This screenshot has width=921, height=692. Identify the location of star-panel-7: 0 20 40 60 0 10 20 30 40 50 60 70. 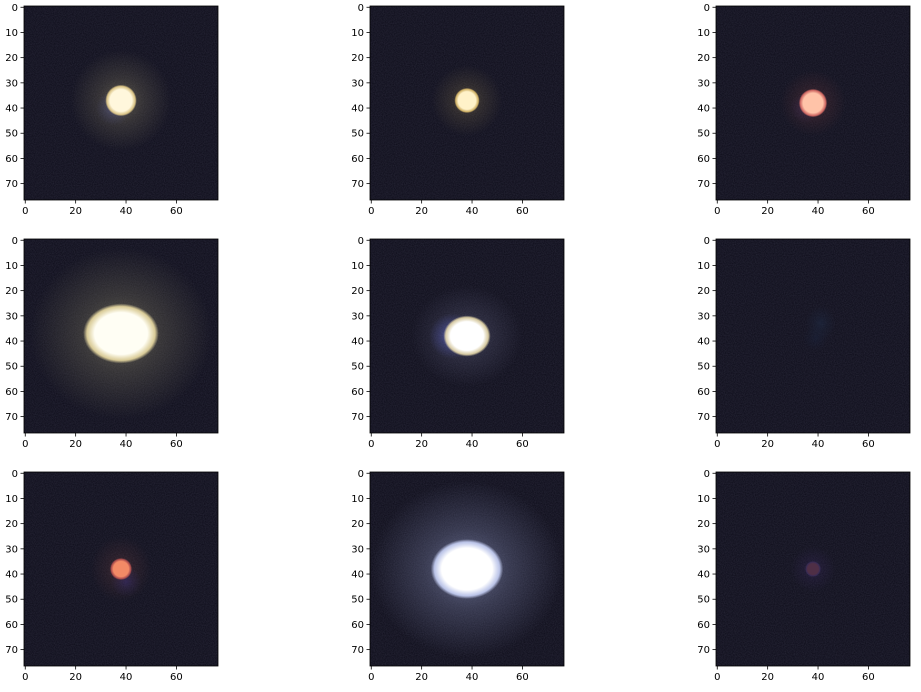
(112, 576).